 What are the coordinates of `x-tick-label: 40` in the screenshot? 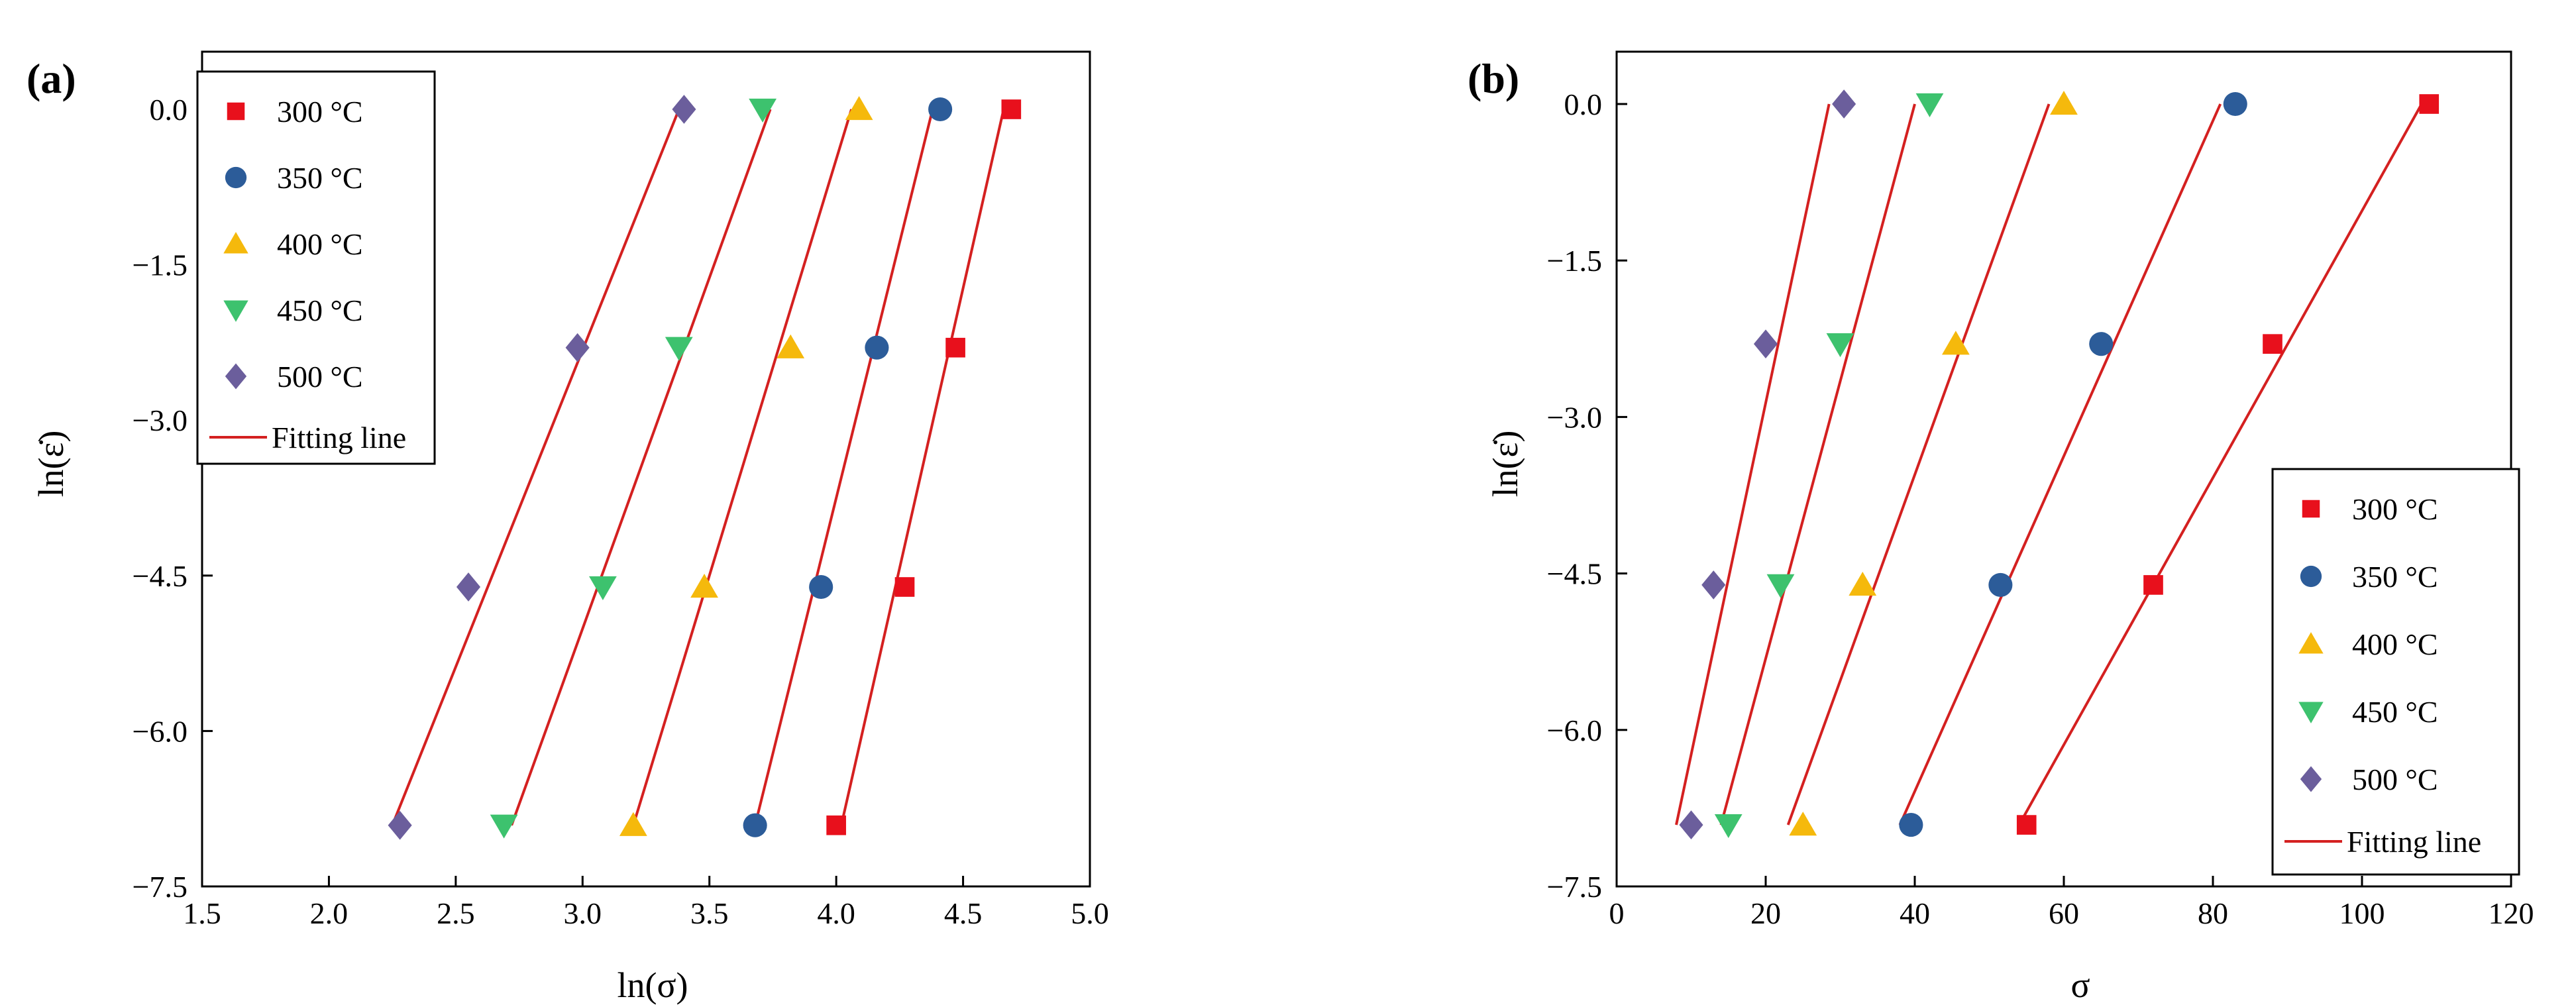 It's located at (1915, 913).